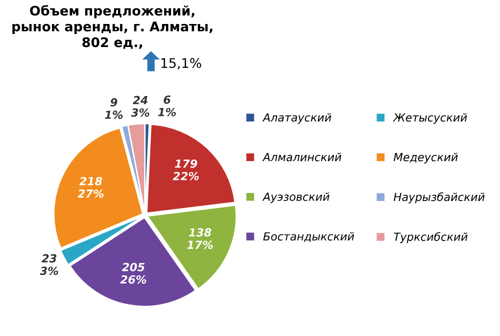 This screenshot has width=500, height=336. Describe the element at coordinates (429, 118) in the screenshot. I see `legend-label: Жетысуский` at that location.